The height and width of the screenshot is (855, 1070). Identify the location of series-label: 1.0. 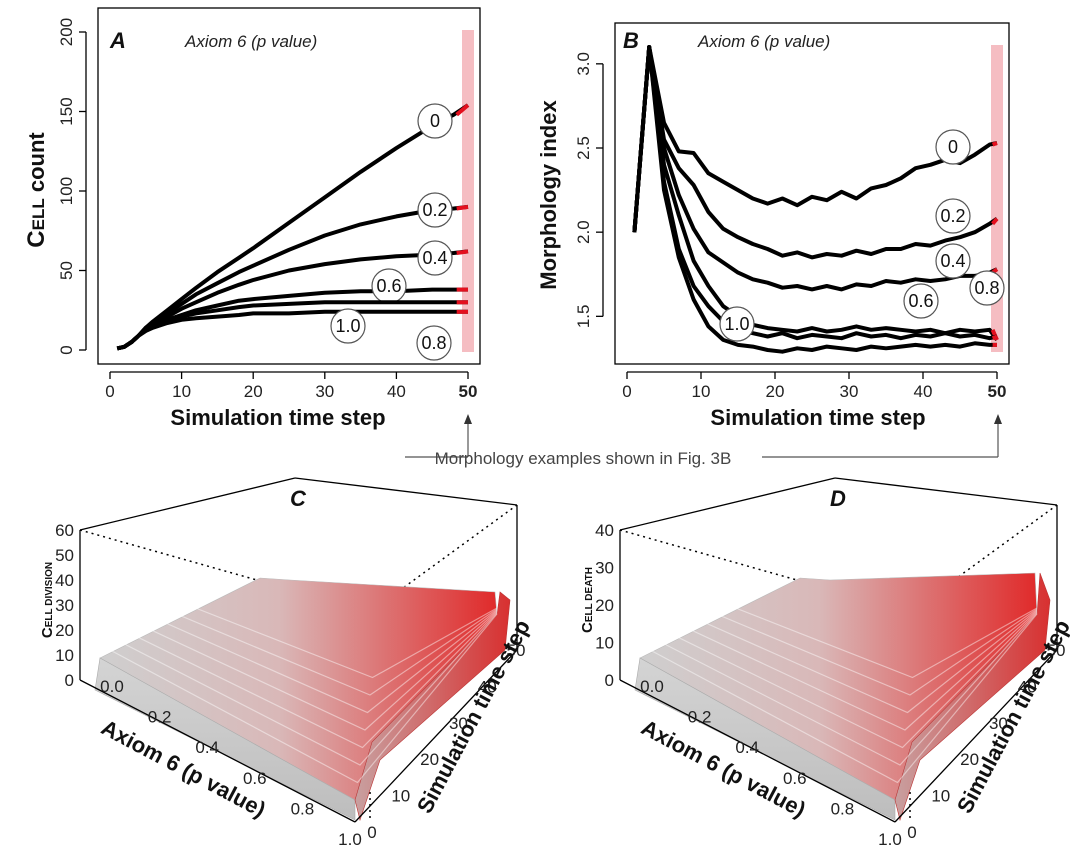
(736, 324).